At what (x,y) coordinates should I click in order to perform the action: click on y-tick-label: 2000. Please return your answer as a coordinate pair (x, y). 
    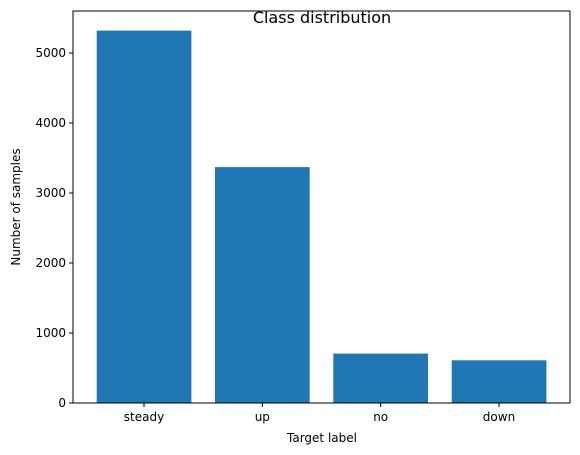
    Looking at the image, I should click on (50, 263).